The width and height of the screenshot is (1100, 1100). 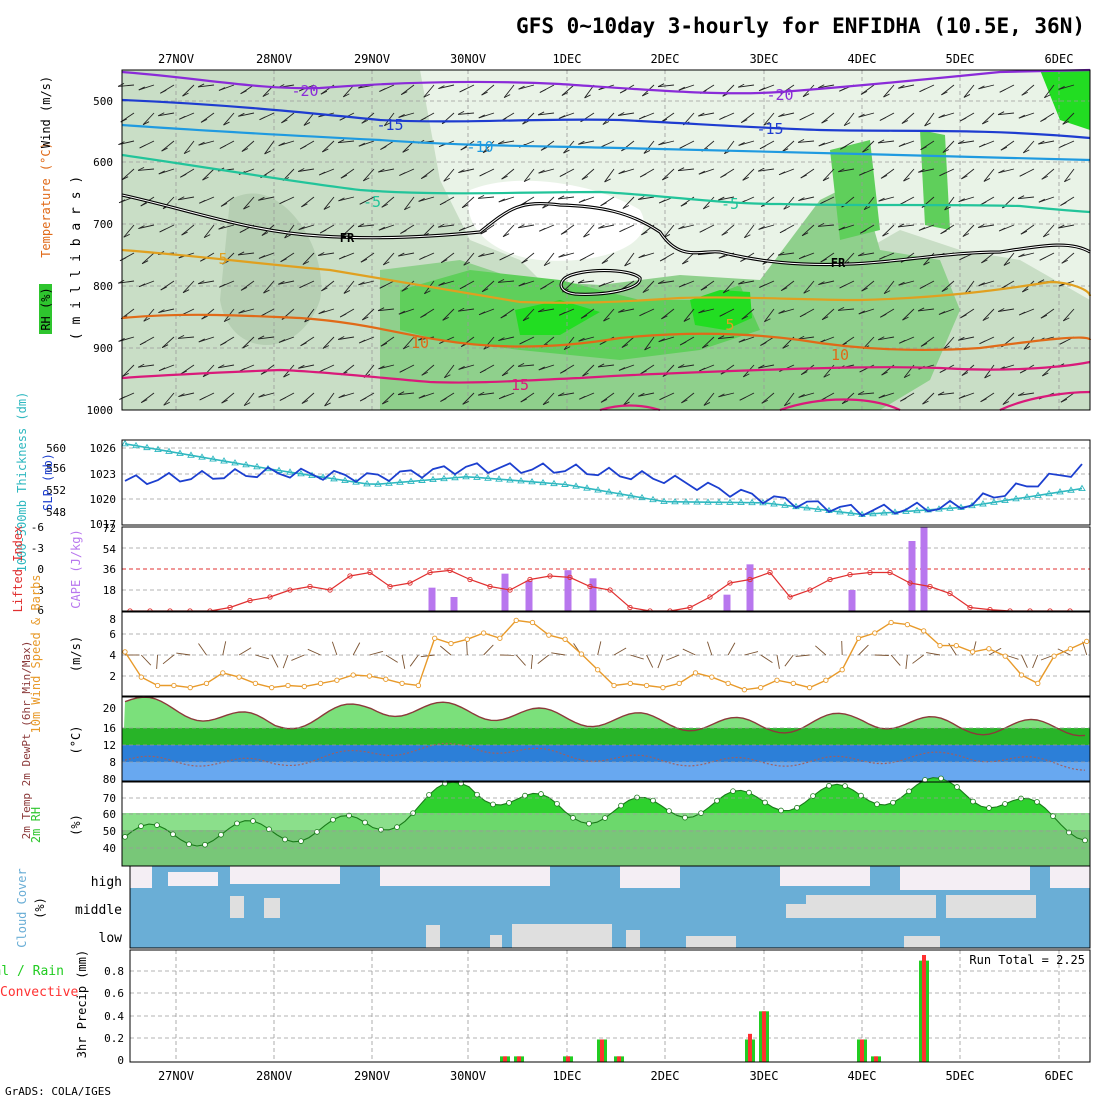 What do you see at coordinates (606, 736) in the screenshot?
I see `temp-band` at bounding box center [606, 736].